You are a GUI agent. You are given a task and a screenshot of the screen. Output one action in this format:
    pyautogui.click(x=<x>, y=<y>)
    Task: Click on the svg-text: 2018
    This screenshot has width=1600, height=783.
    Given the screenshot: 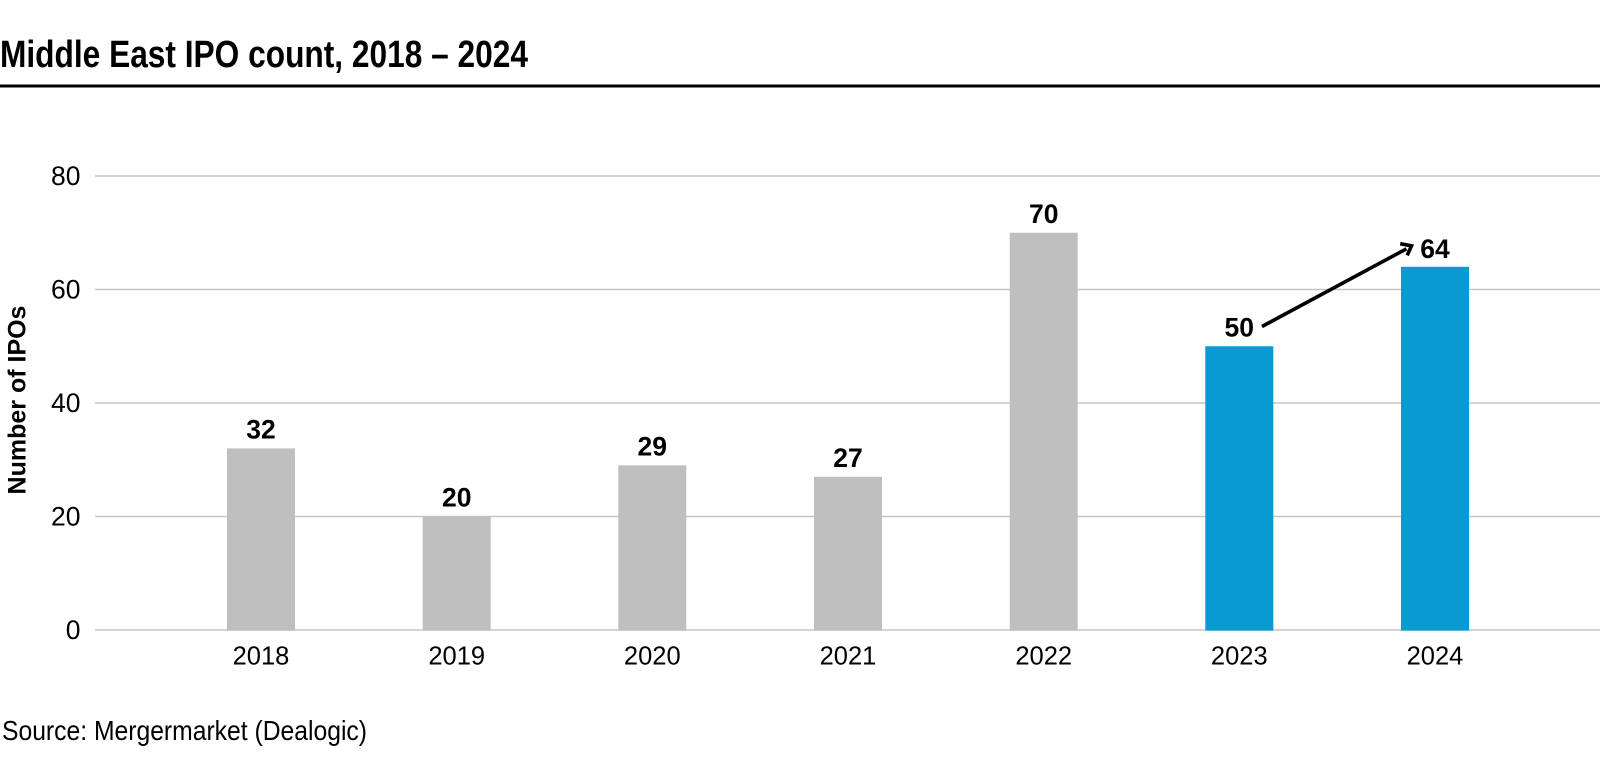 What is the action you would take?
    pyautogui.click(x=261, y=657)
    